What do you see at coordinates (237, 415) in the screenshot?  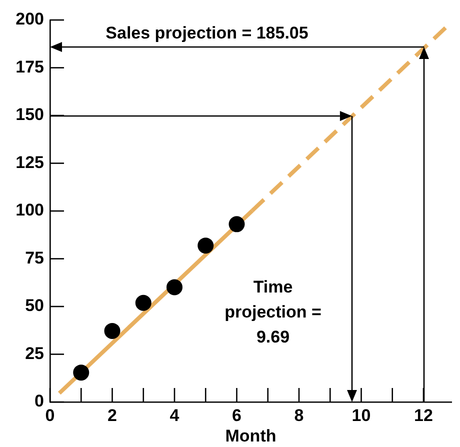 I see `x-tick-label: 6` at bounding box center [237, 415].